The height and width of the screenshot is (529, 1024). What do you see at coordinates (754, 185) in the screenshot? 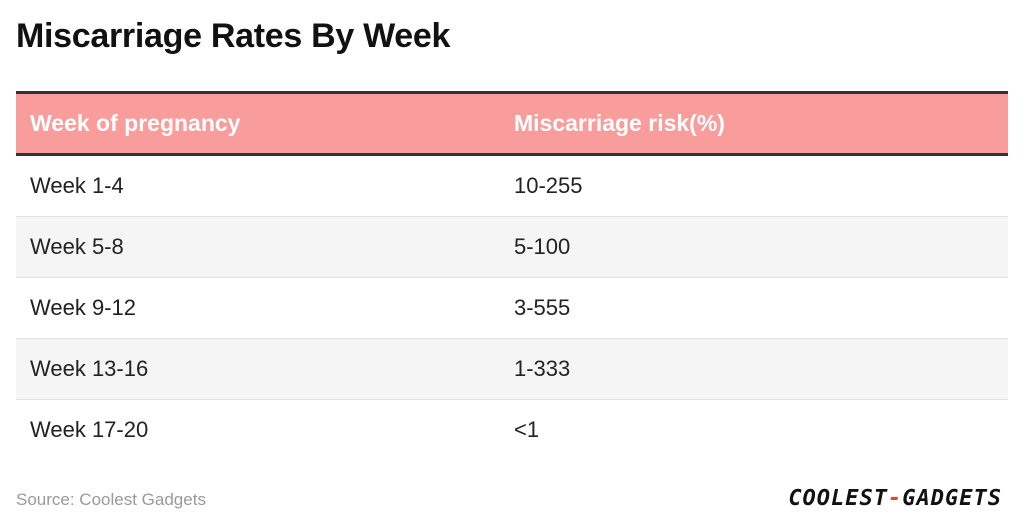
I see `cell-risk: 10-255` at bounding box center [754, 185].